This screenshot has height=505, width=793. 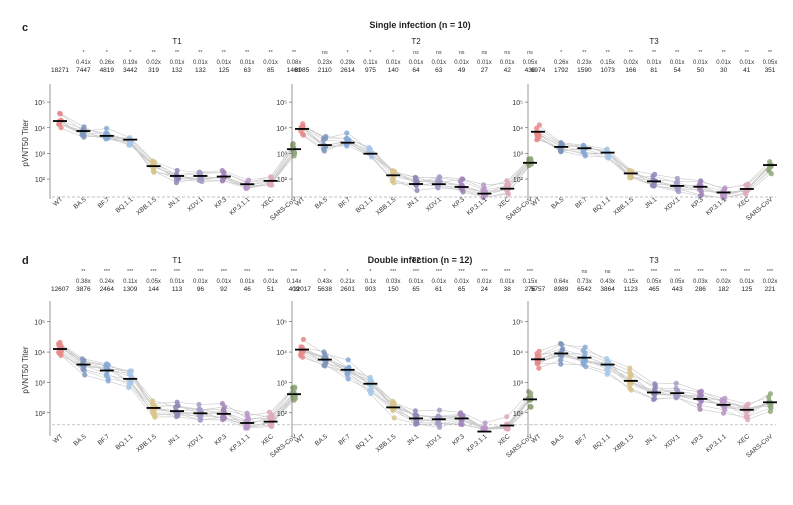 I want to click on gmt-value-label: 12607, so click(x=60, y=289).